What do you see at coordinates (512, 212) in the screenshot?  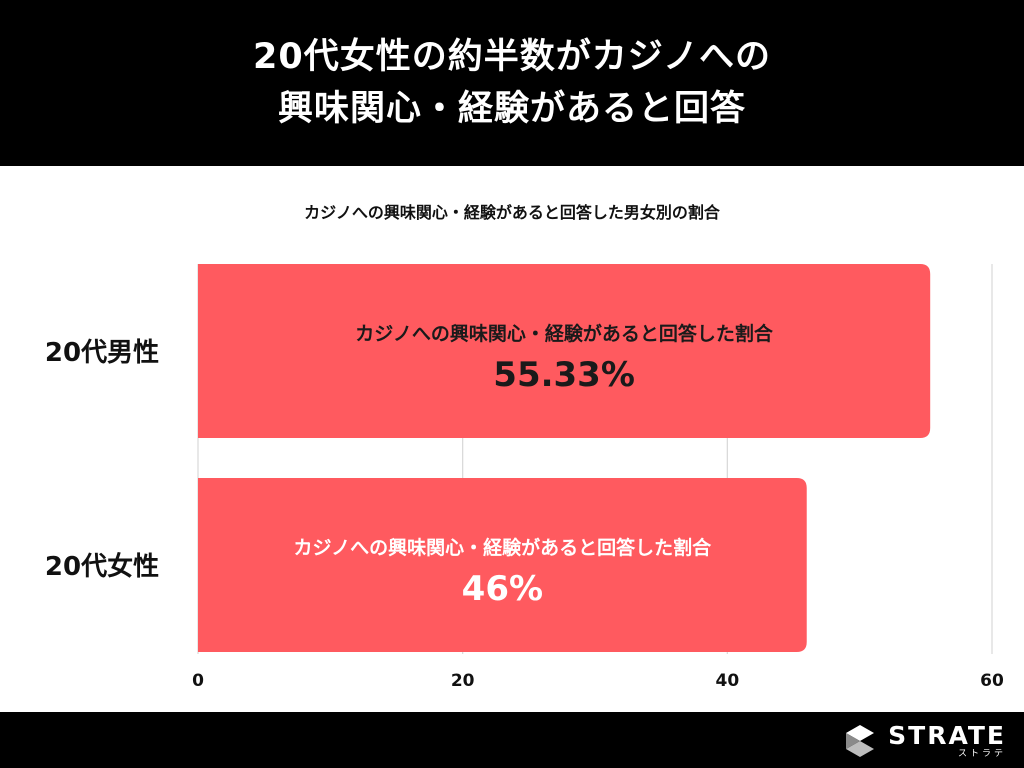 I see `chart-title: カジノへの興味関心・経験があると回答した男女別の割合` at bounding box center [512, 212].